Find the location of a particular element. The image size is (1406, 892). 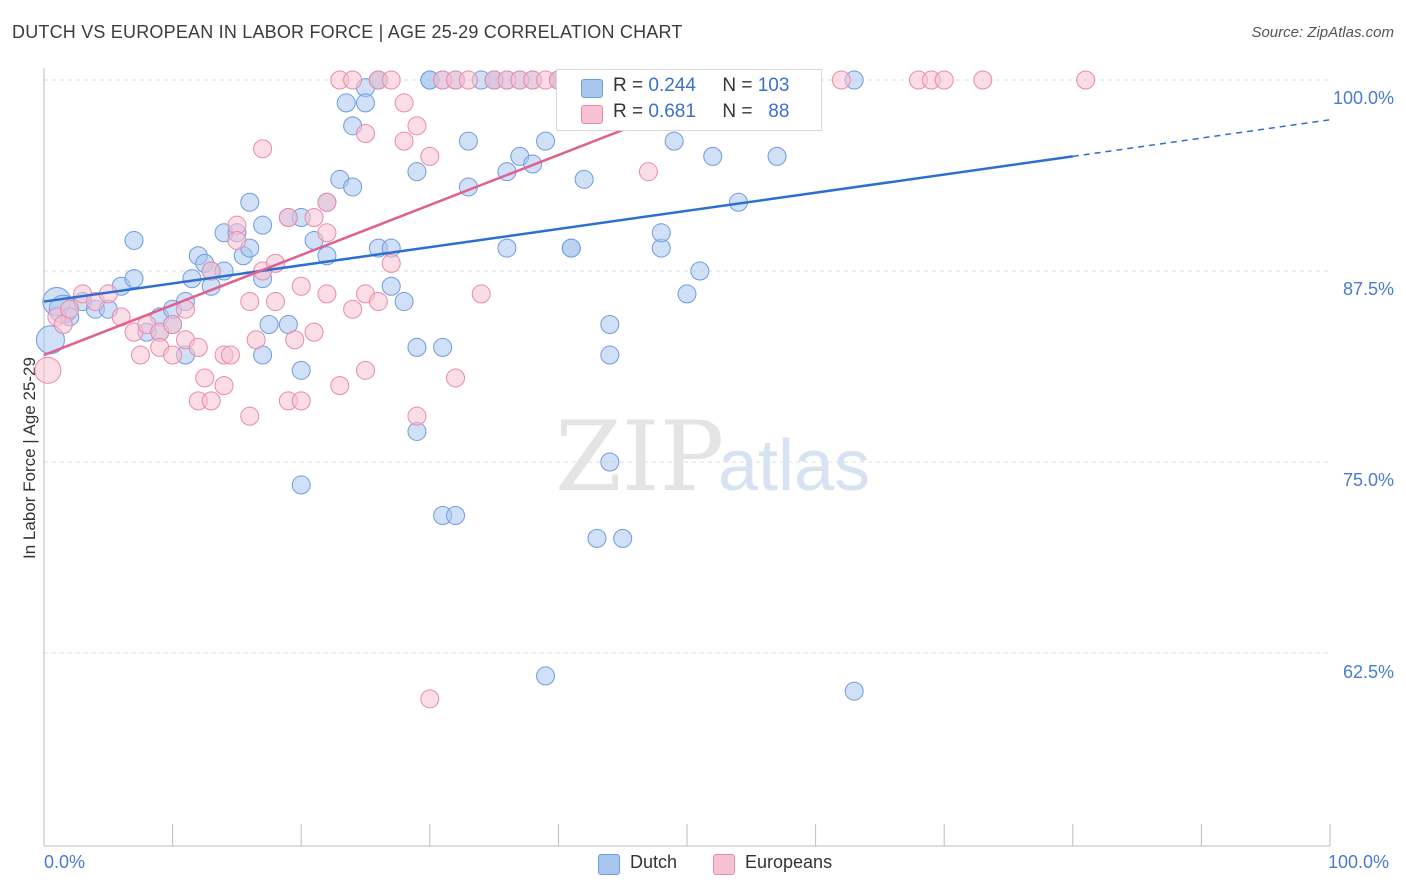

watermark-atlas: atlas is located at coordinates (794, 466).